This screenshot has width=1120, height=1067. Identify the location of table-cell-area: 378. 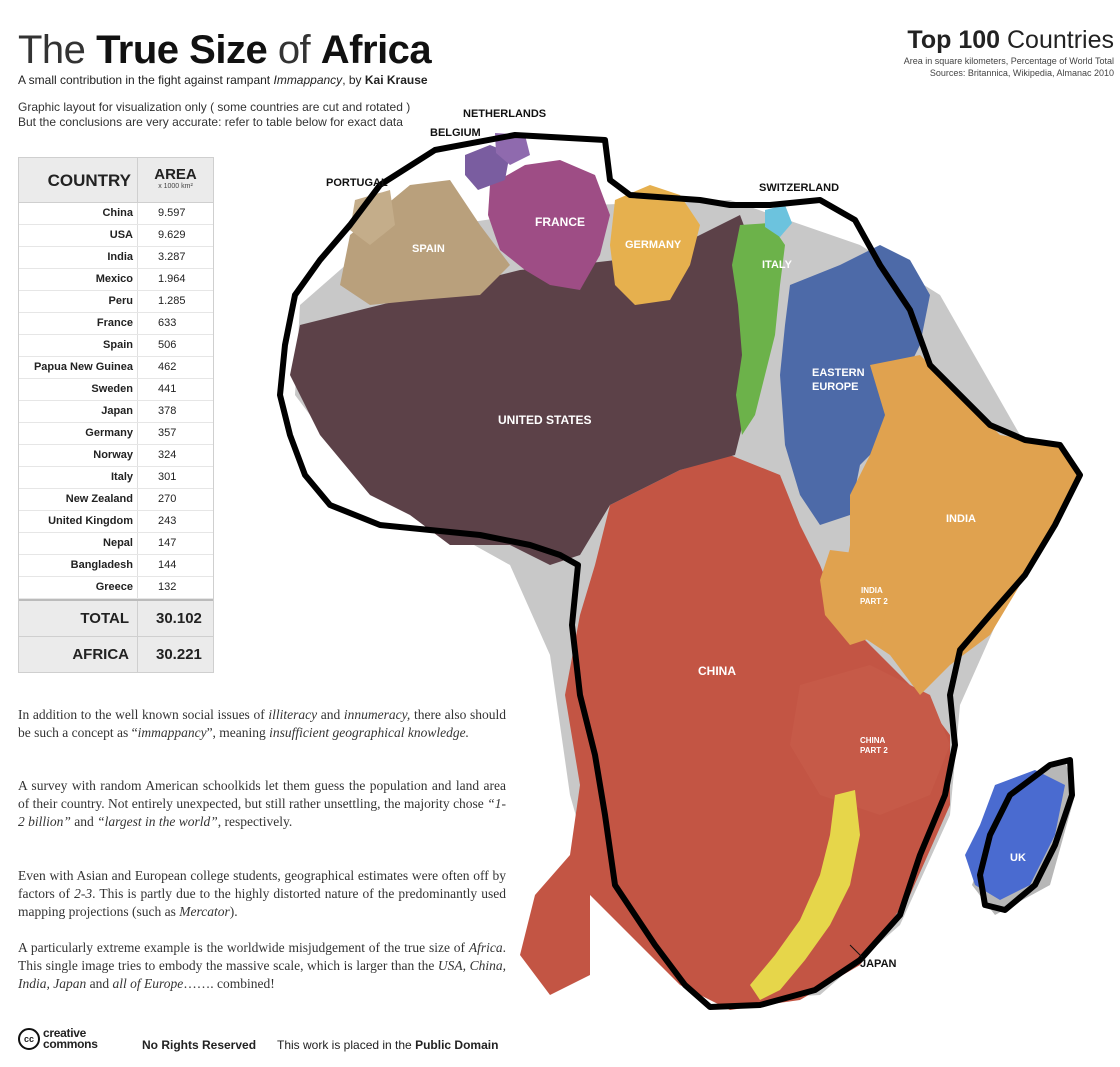
(175, 411).